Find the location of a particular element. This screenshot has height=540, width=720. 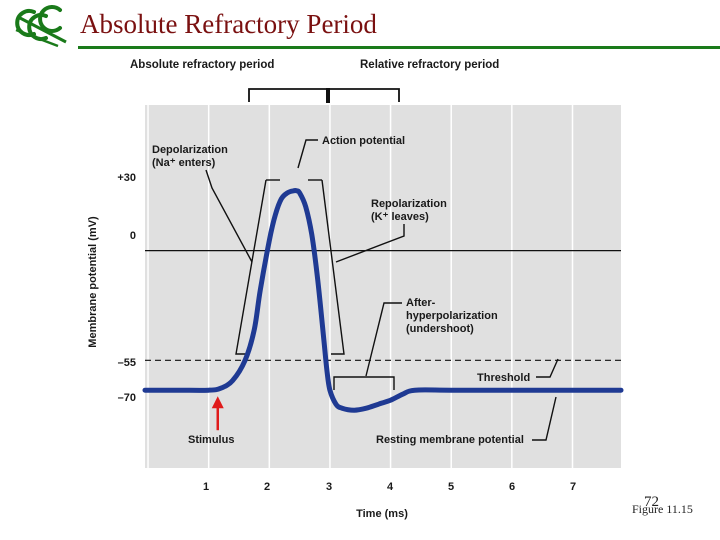

repolarization-bracket is located at coordinates (333, 267).